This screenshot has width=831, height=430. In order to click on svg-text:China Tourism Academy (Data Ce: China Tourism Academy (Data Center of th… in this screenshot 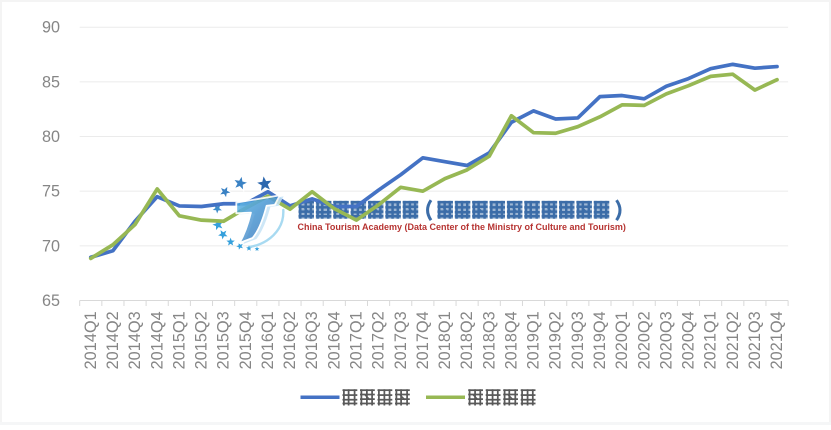, I will do `click(462, 227)`.